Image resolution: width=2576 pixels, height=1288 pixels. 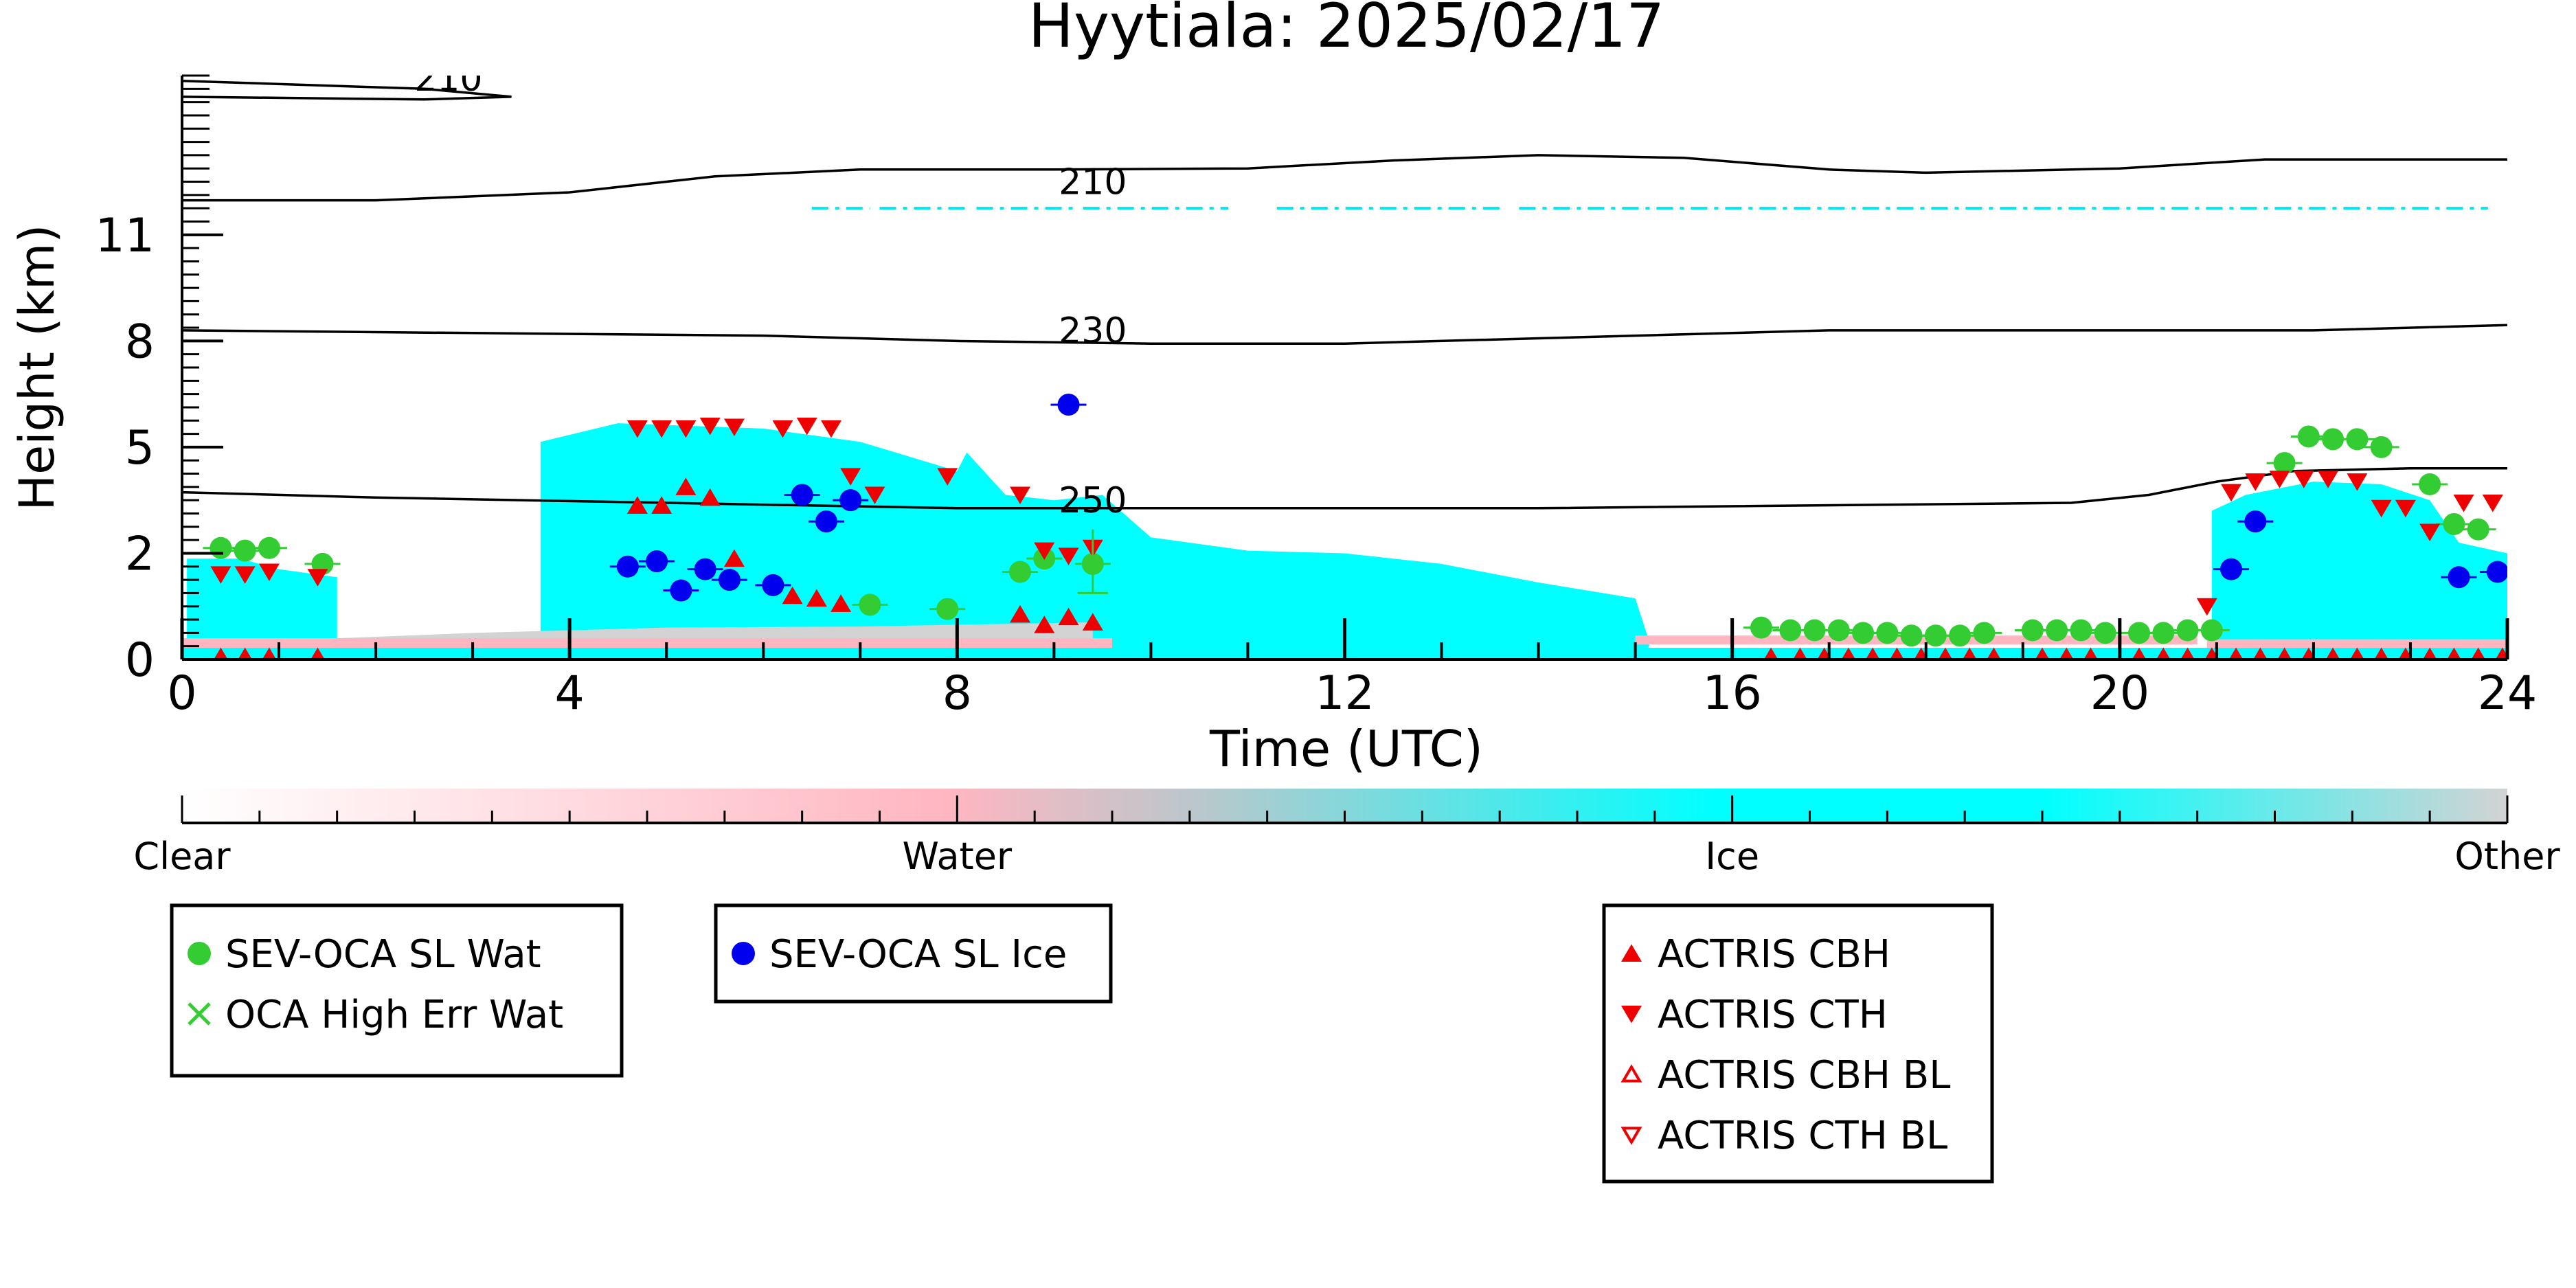 What do you see at coordinates (397, 990) in the screenshot?
I see `legend-box-0: SEV-OCA SL Wat OCA High Err Wat` at bounding box center [397, 990].